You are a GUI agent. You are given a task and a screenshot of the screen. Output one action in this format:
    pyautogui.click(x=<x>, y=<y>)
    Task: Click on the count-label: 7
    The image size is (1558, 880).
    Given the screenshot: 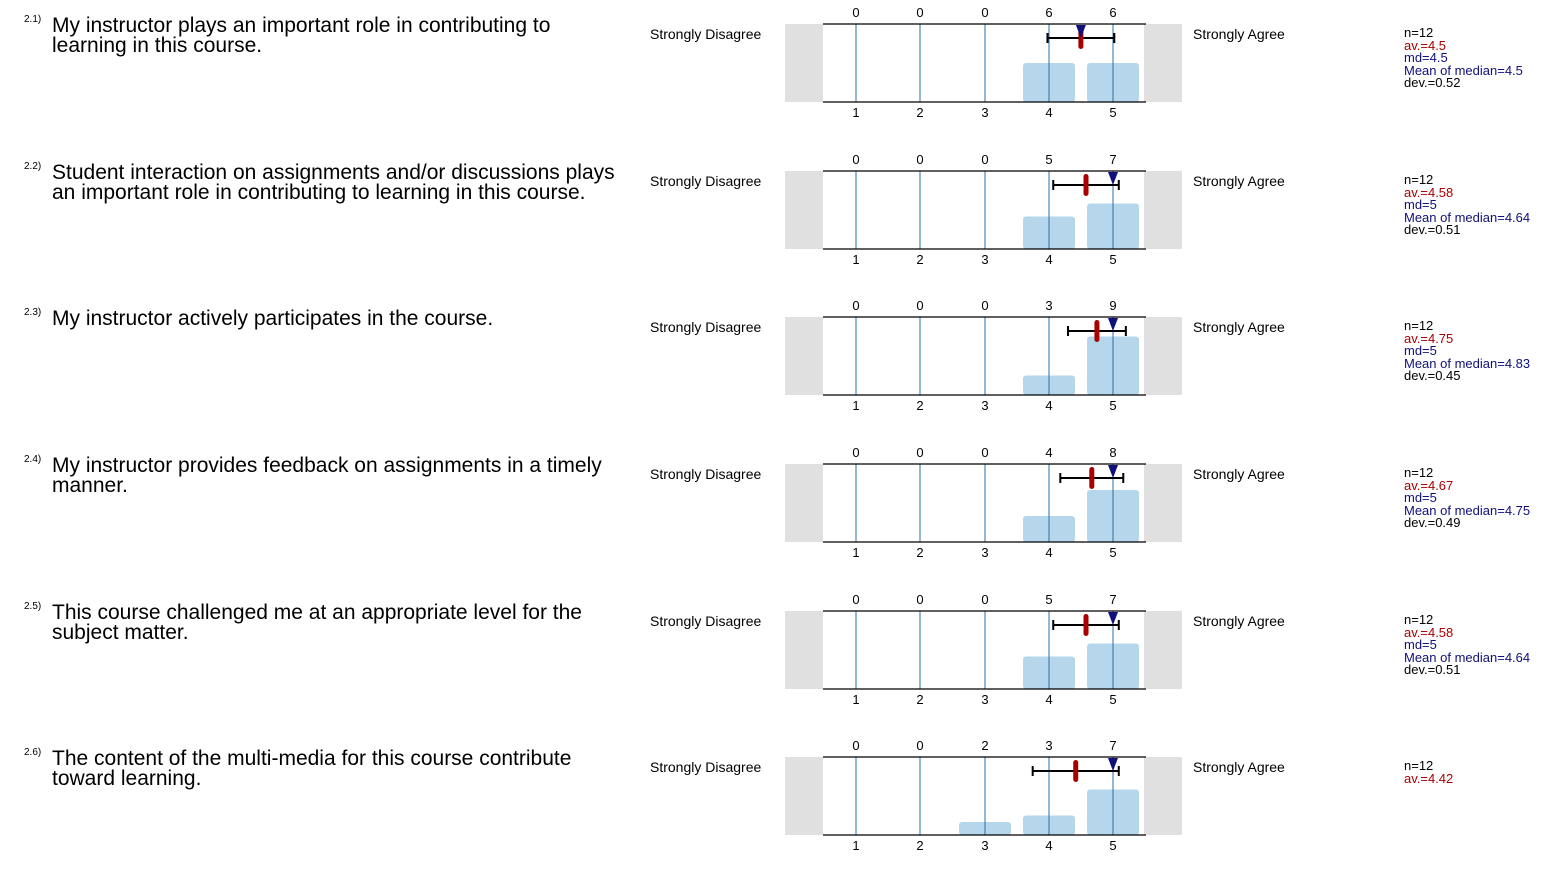 What is the action you would take?
    pyautogui.click(x=1112, y=745)
    